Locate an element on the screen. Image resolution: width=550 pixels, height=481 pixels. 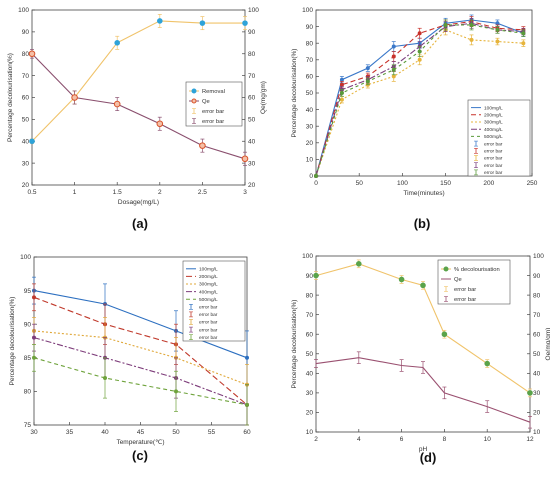
y-tick-label: 50 is located at coordinates (26, 120).